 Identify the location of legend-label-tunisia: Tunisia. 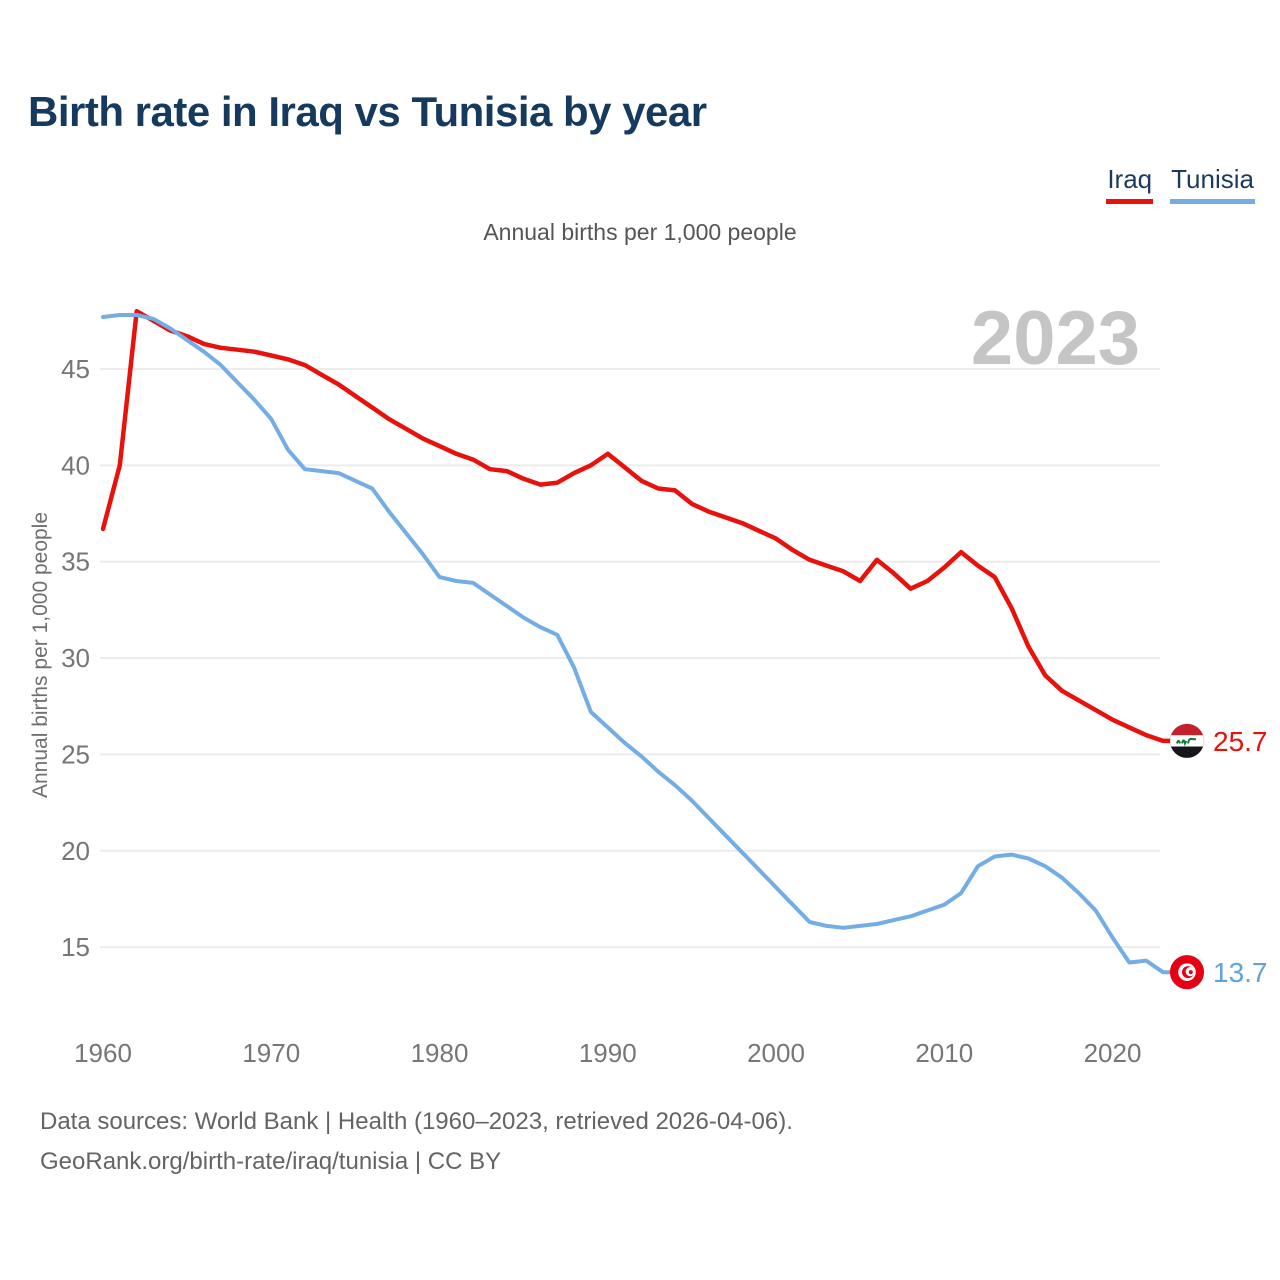
(1212, 179).